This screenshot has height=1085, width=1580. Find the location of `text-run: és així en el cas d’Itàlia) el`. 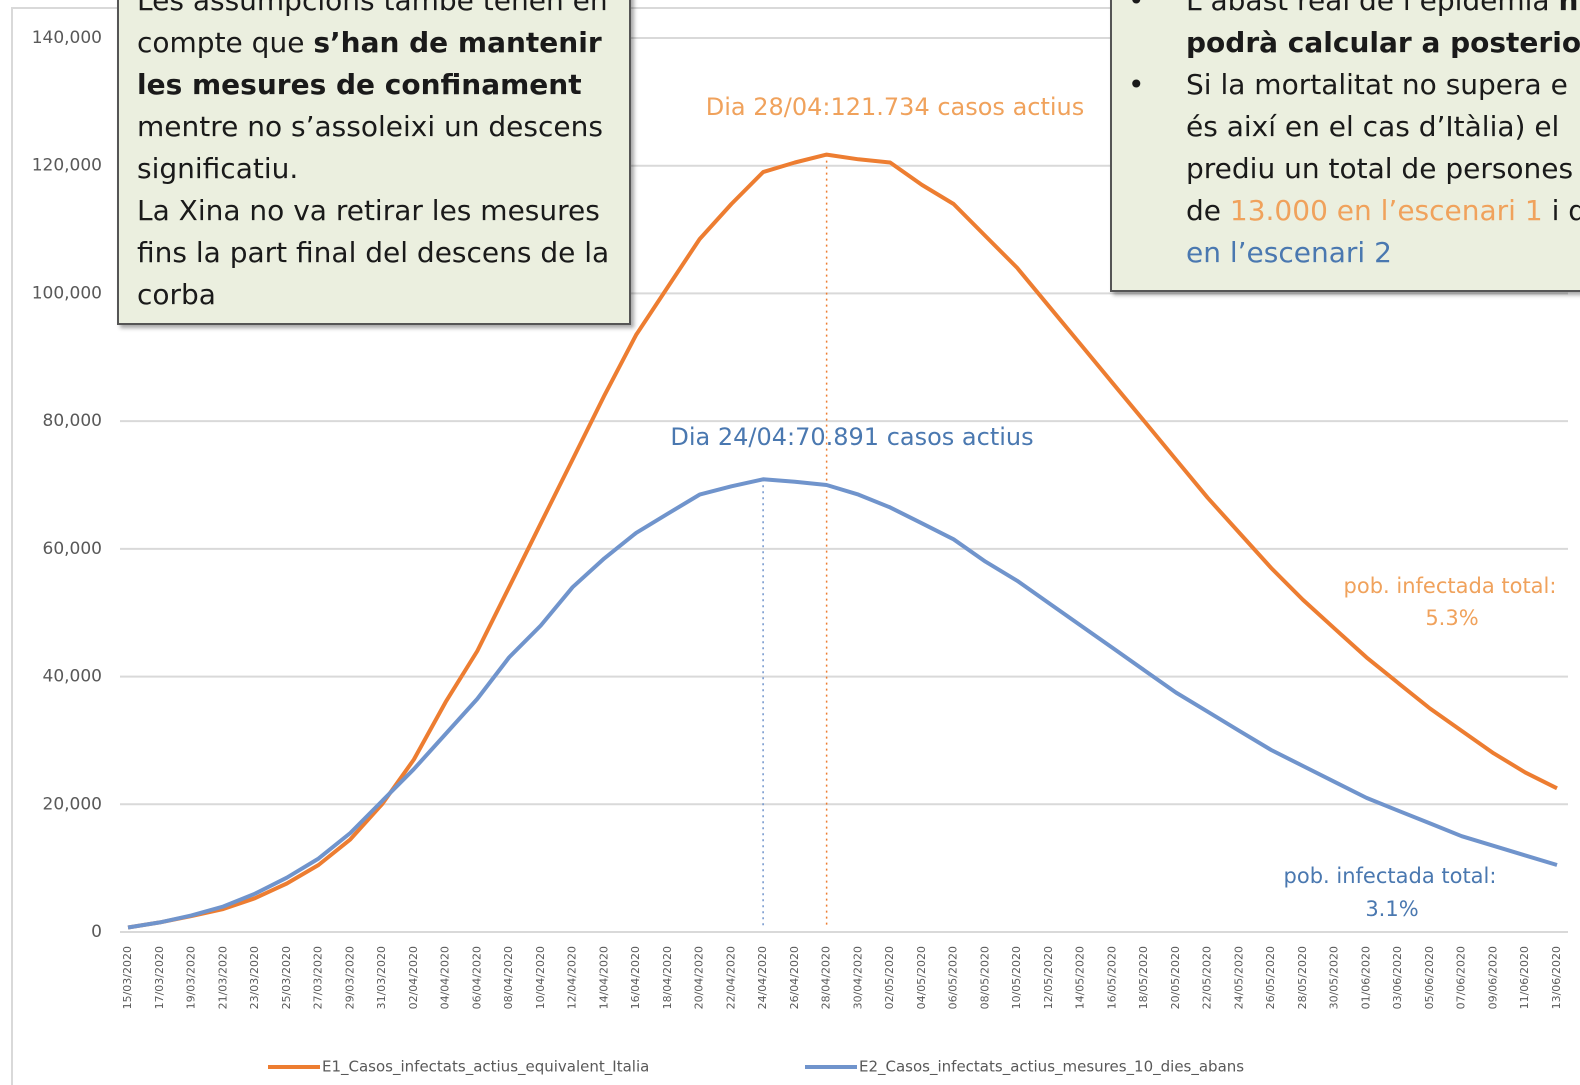

text-run: és així en el cas d’Itàlia) el is located at coordinates (1373, 126).